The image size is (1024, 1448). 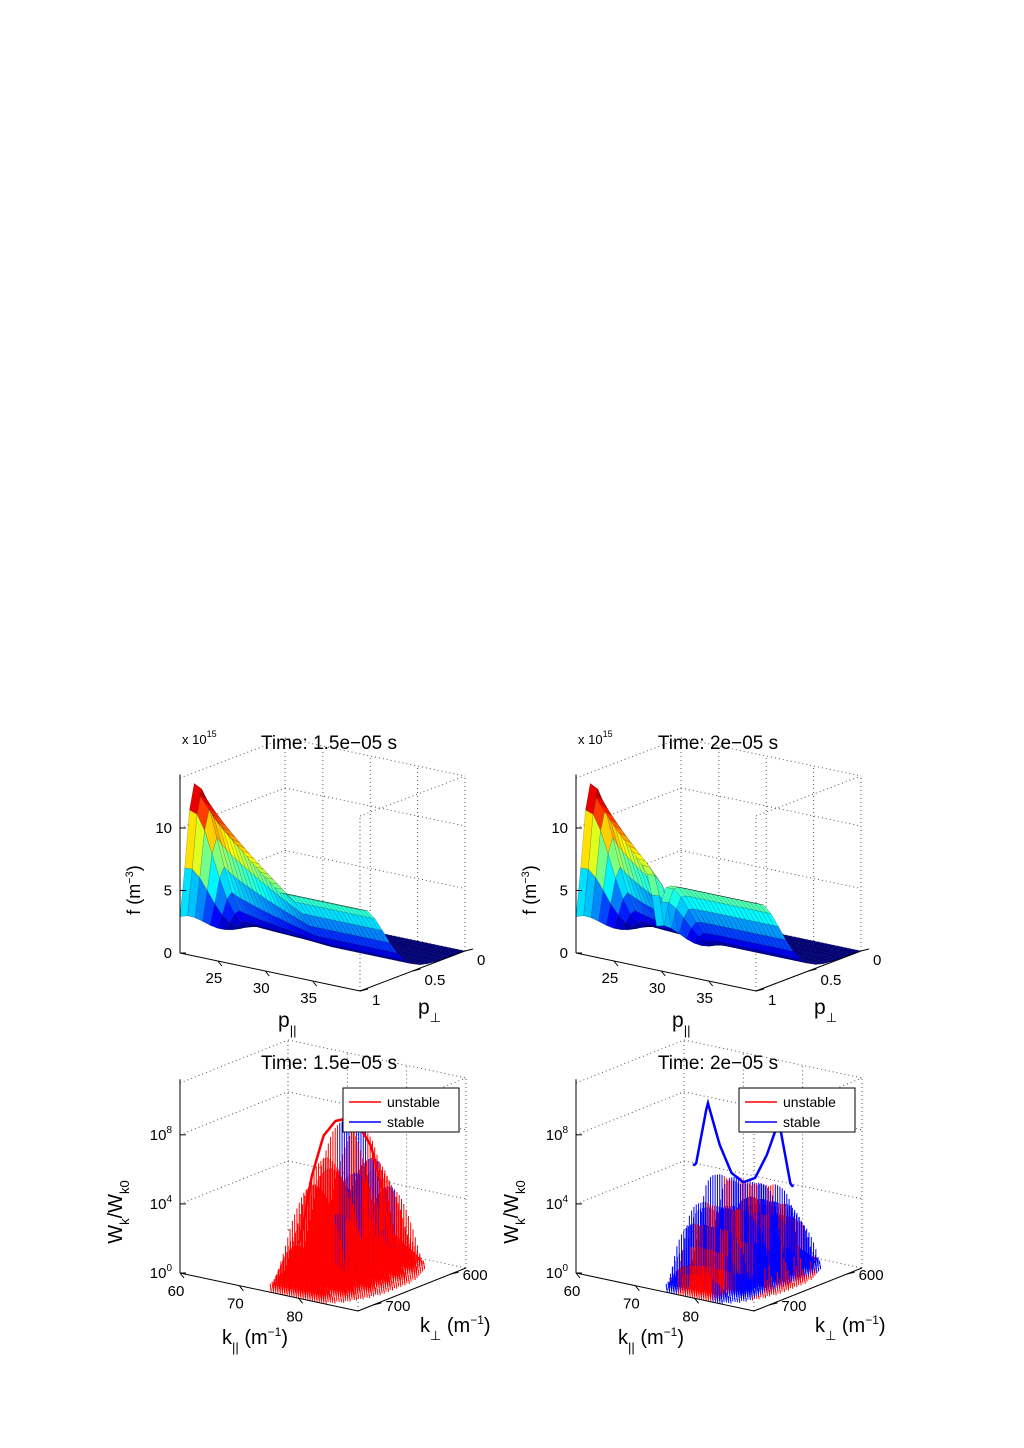 I want to click on label-part: 0, so click(x=565, y=1268).